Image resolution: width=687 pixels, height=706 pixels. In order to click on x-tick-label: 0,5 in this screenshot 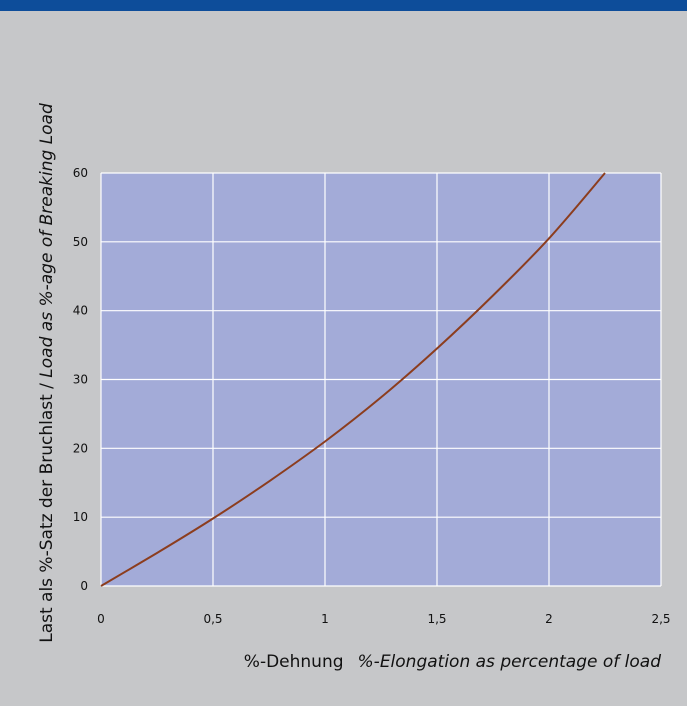, I will do `click(212, 619)`.